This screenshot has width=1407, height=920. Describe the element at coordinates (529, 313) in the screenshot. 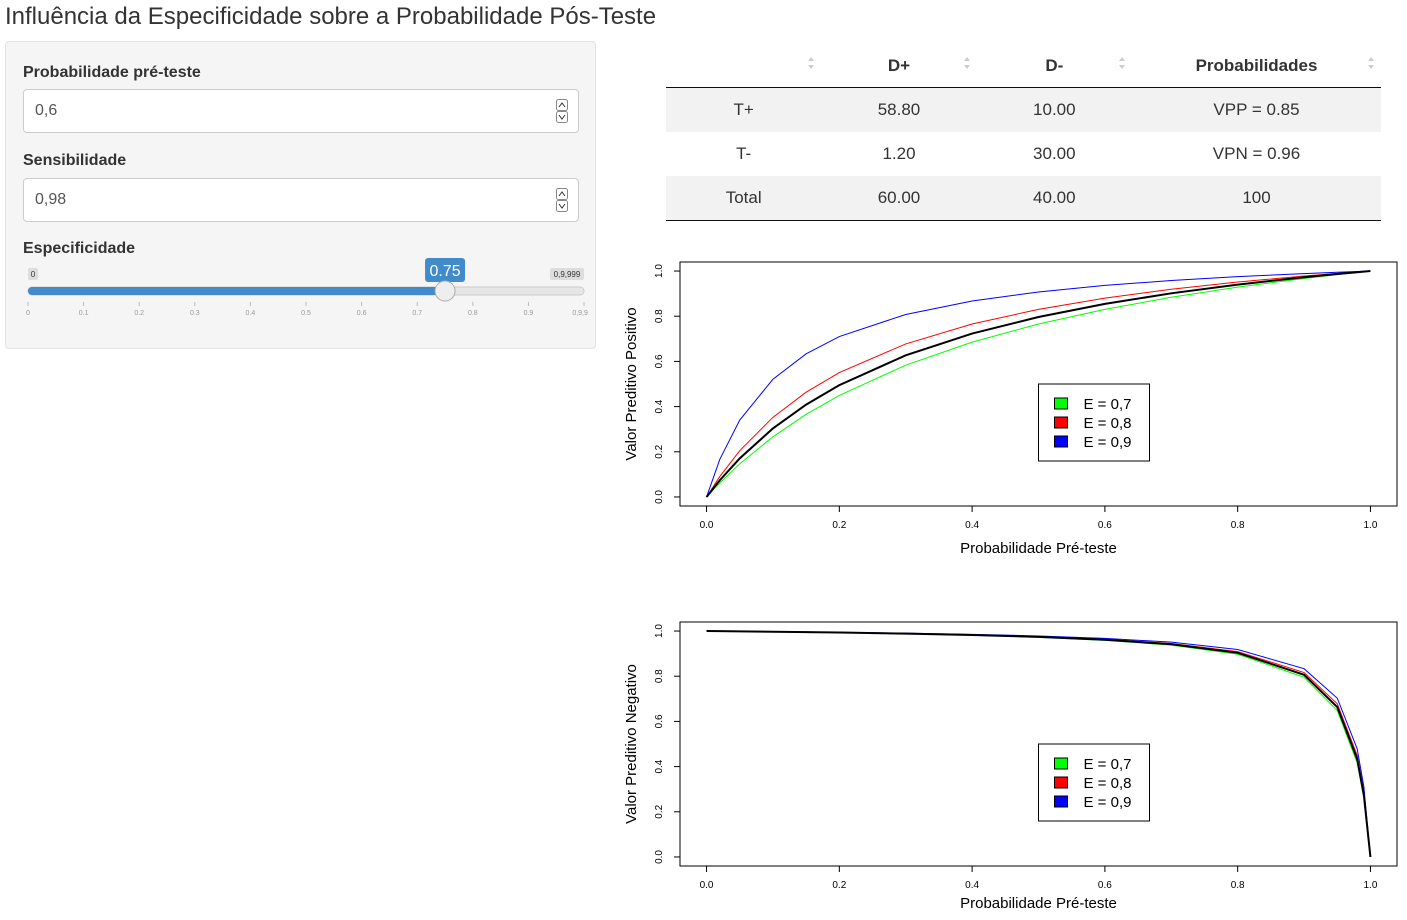

I see `slider-tick-label: 0.9` at that location.